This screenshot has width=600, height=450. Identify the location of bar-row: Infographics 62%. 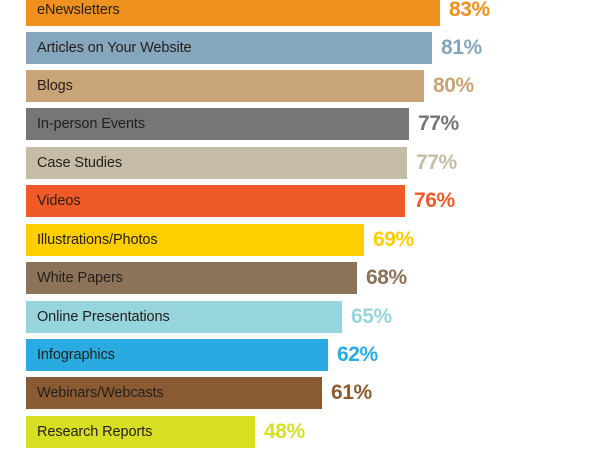
(237, 355).